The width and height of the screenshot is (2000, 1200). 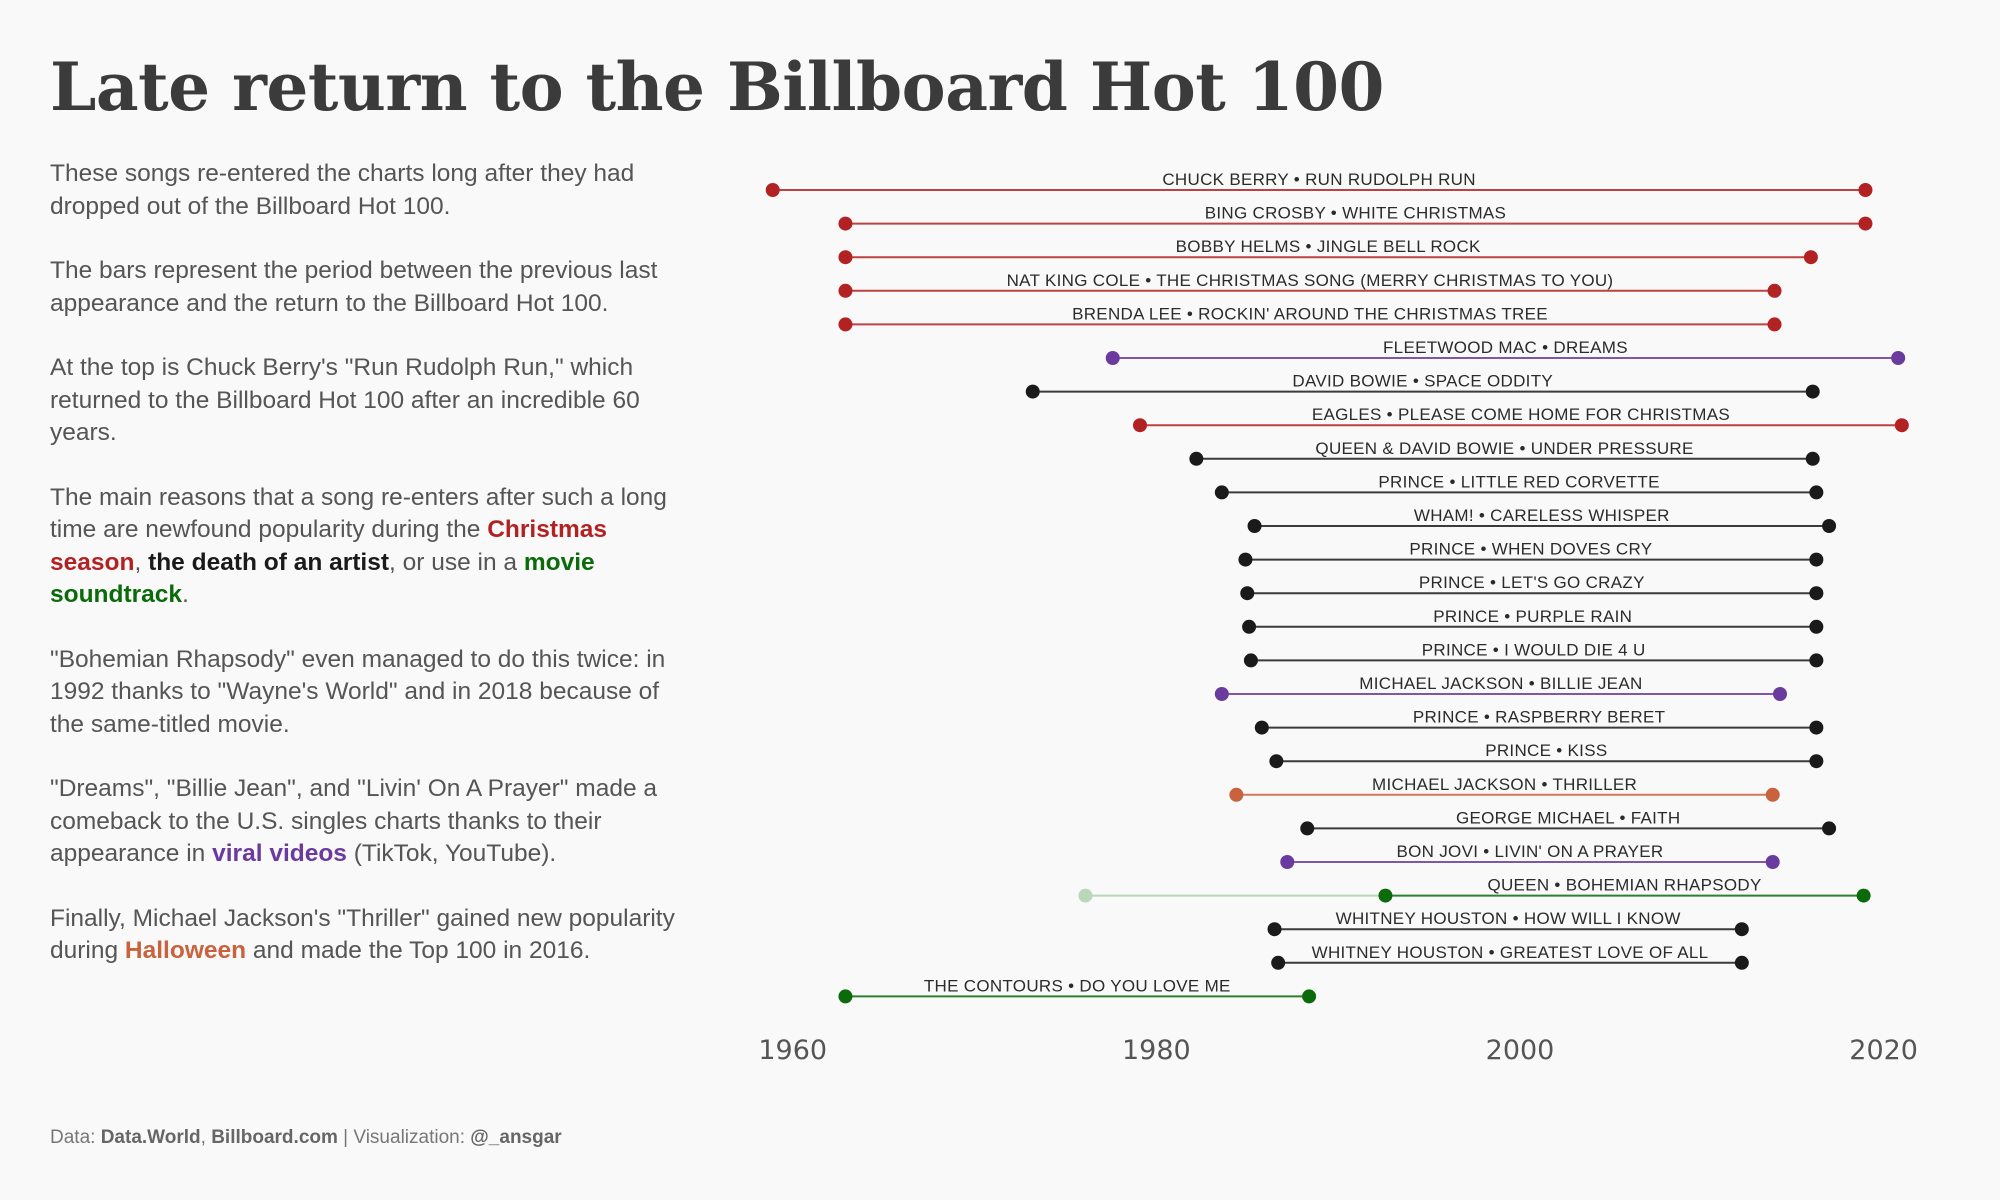 What do you see at coordinates (185, 594) in the screenshot?
I see `p4-end: .` at bounding box center [185, 594].